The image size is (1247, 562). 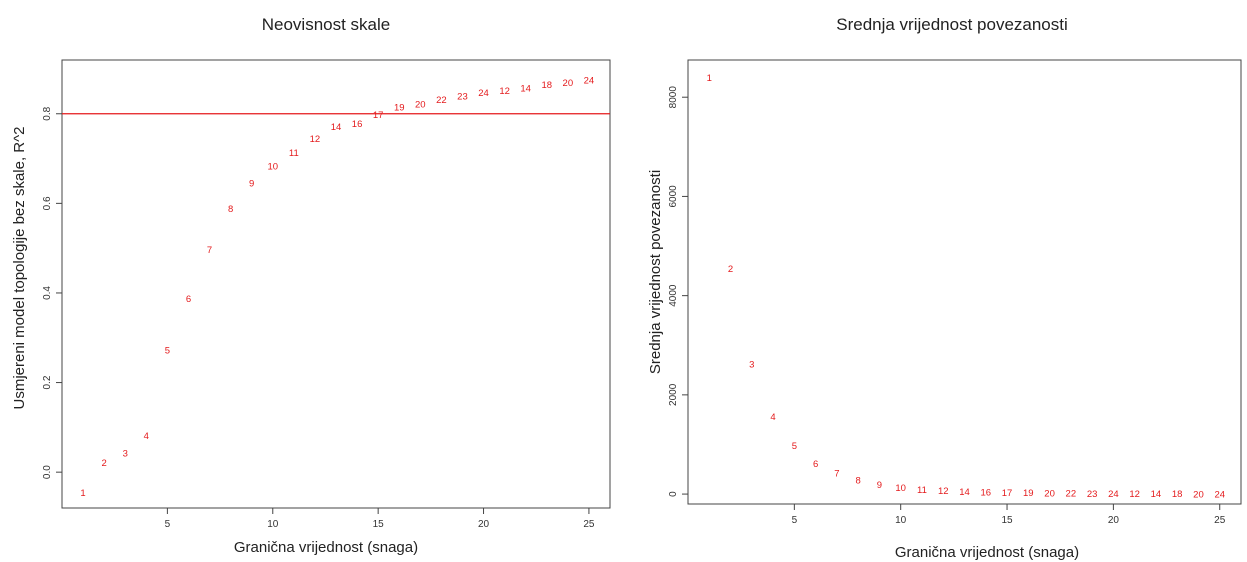 What do you see at coordinates (952, 24) in the screenshot?
I see `chart-title: Srednja vrijednost povezanosti` at bounding box center [952, 24].